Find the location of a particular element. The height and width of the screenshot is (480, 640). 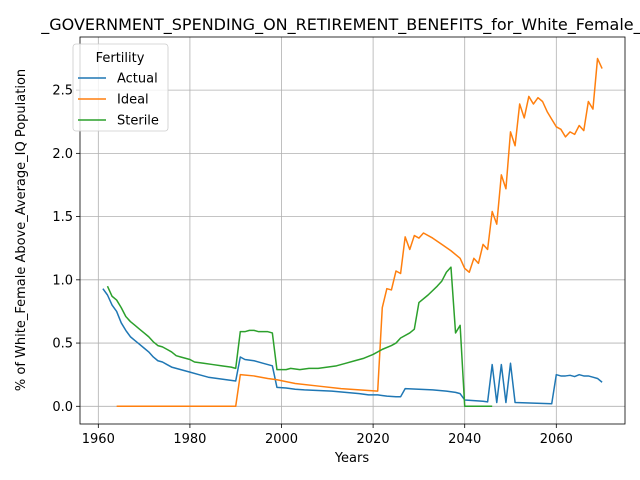

x-tick-label: 2060 is located at coordinates (556, 439).